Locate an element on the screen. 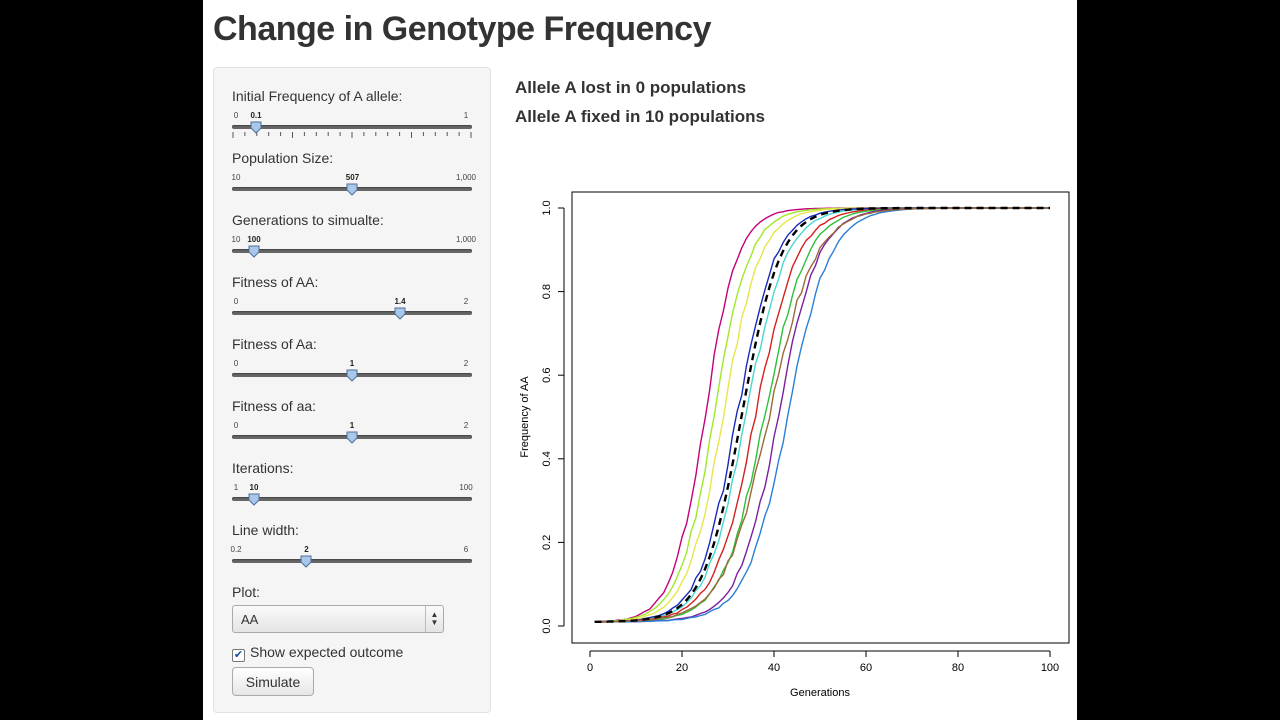 This screenshot has height=720, width=1280. slider-label: Initial Frequency of A allele: is located at coordinates (317, 96).